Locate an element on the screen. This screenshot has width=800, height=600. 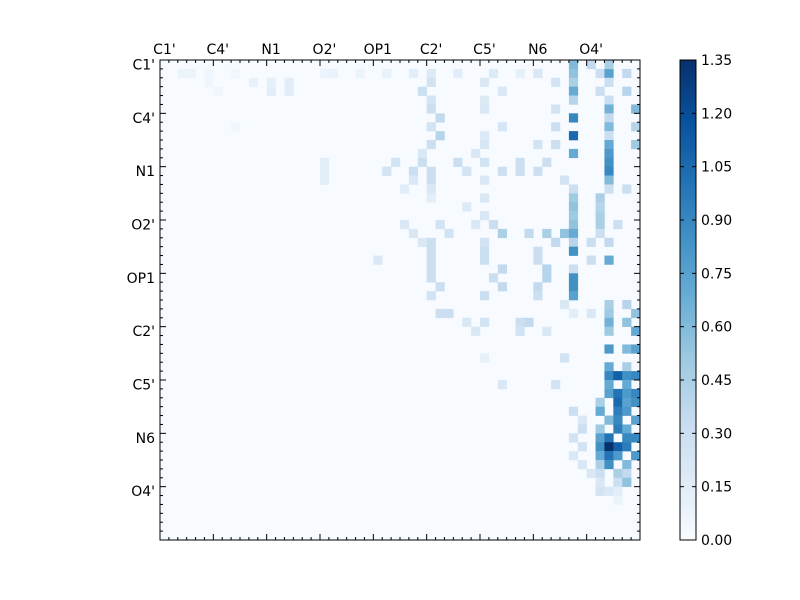
x-tick-label: N1 is located at coordinates (270, 50).